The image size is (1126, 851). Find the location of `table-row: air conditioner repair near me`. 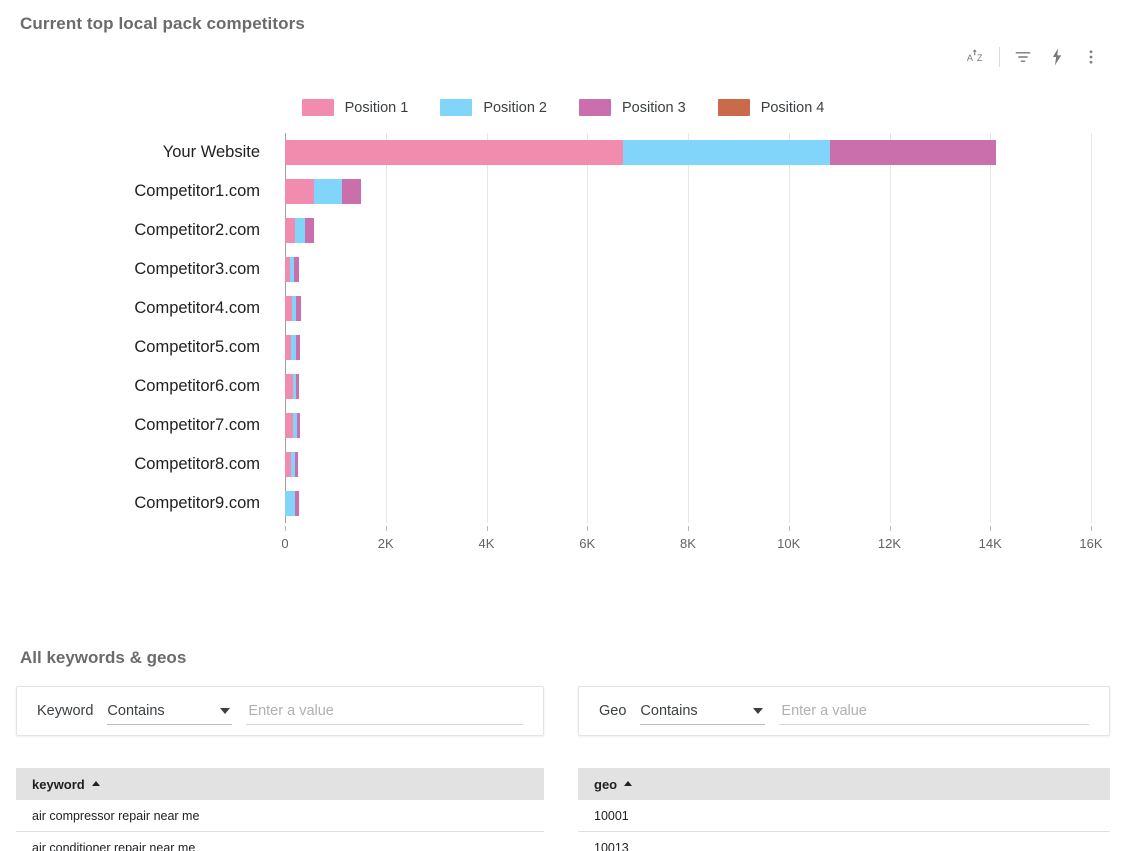

table-row: air conditioner repair near me is located at coordinates (280, 841).